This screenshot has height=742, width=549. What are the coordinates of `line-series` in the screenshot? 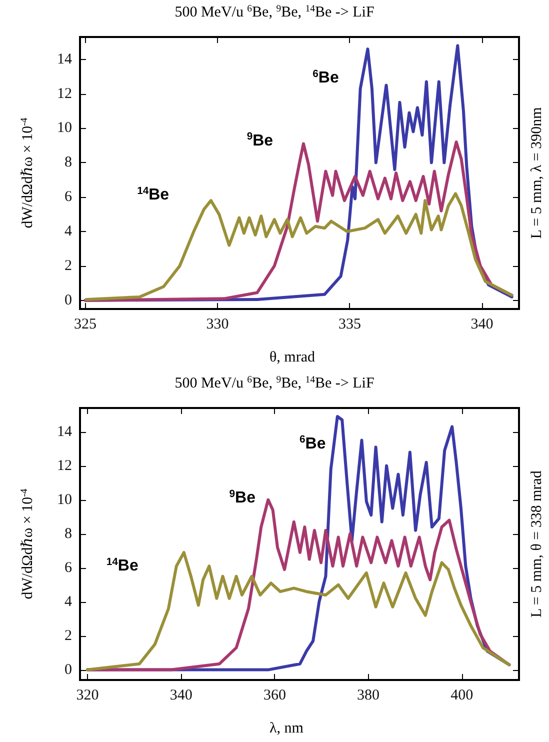 It's located at (298, 611).